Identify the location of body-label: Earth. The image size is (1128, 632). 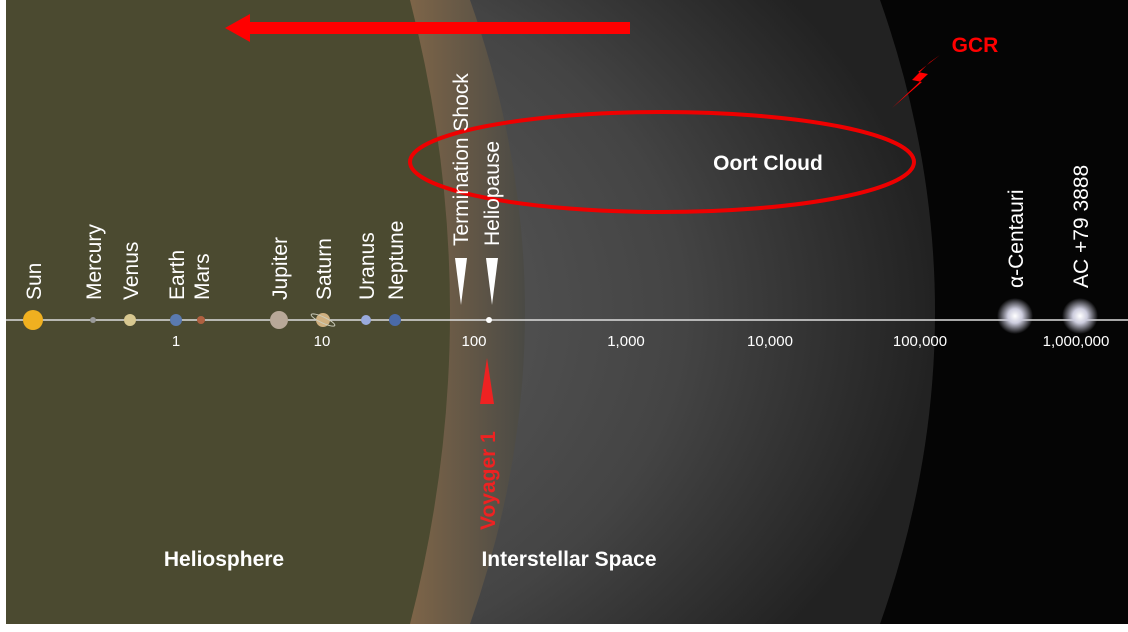
(177, 275).